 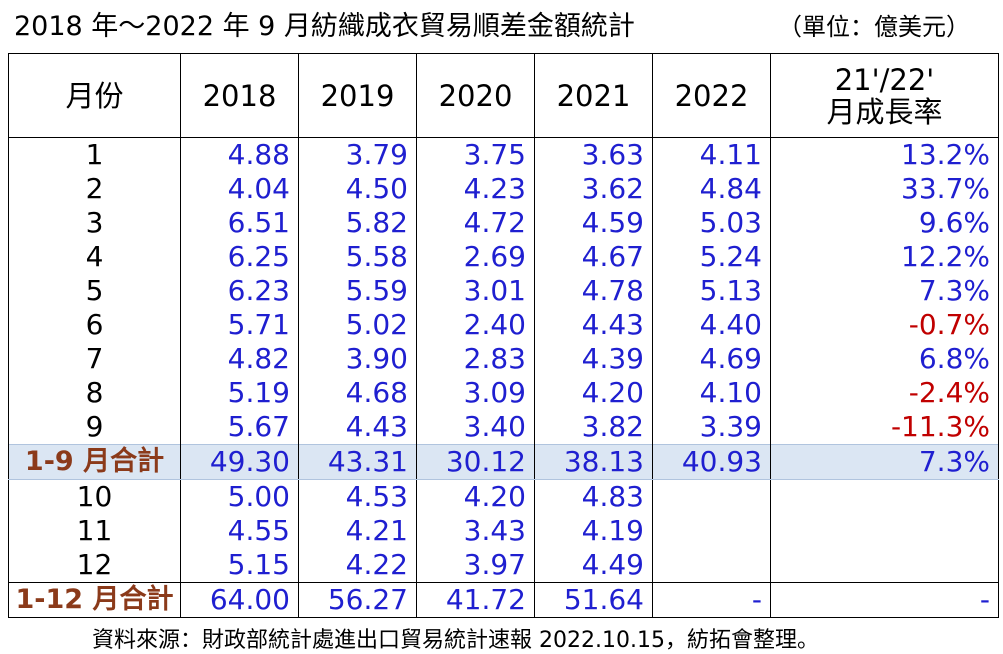 I want to click on header-row: 月份 2018 2019 2020 2021 2022 21'/22' 月成長率, so click(x=503, y=95).